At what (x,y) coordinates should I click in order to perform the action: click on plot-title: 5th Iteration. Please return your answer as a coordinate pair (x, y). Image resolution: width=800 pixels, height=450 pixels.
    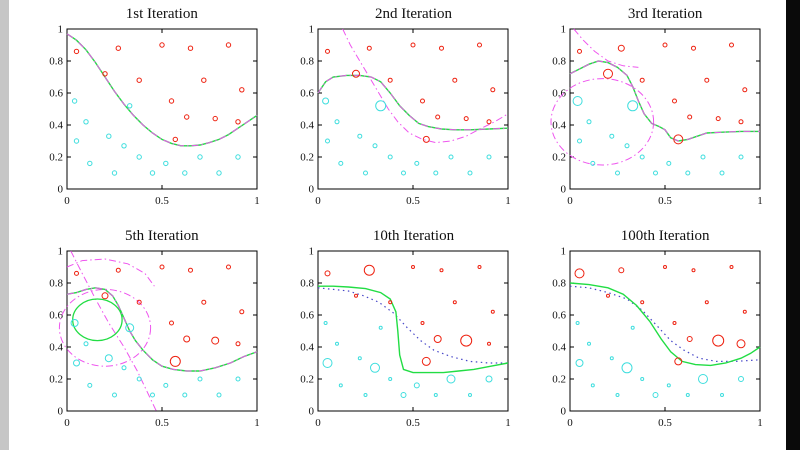
    Looking at the image, I should click on (161, 236).